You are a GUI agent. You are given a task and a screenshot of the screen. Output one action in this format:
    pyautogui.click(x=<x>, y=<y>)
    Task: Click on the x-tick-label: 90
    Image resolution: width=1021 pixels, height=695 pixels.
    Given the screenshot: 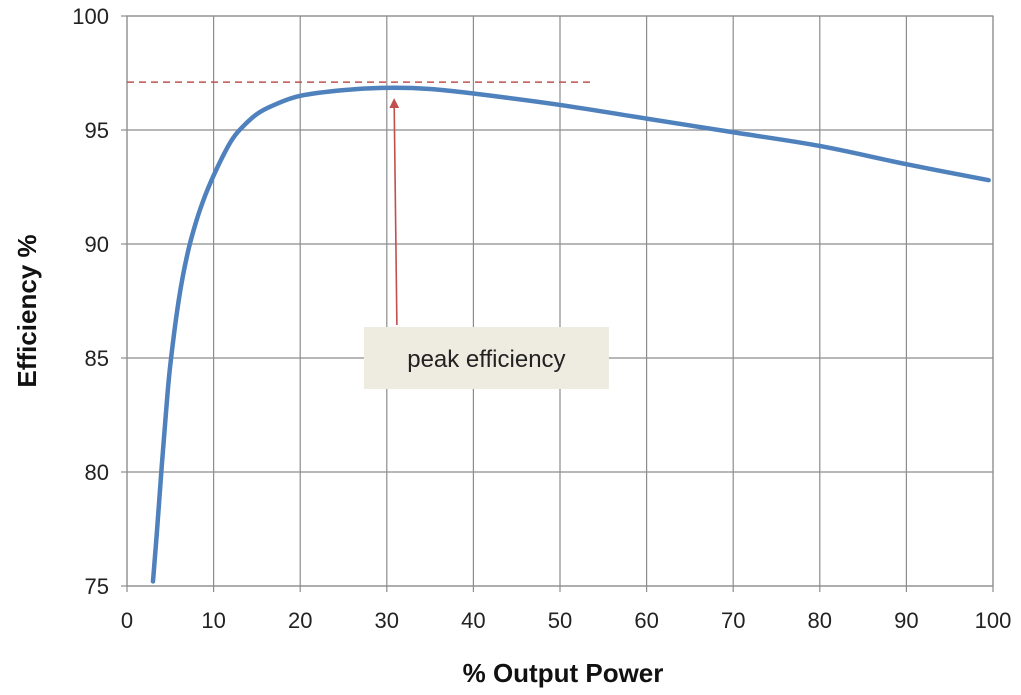 What is the action you would take?
    pyautogui.click(x=906, y=620)
    